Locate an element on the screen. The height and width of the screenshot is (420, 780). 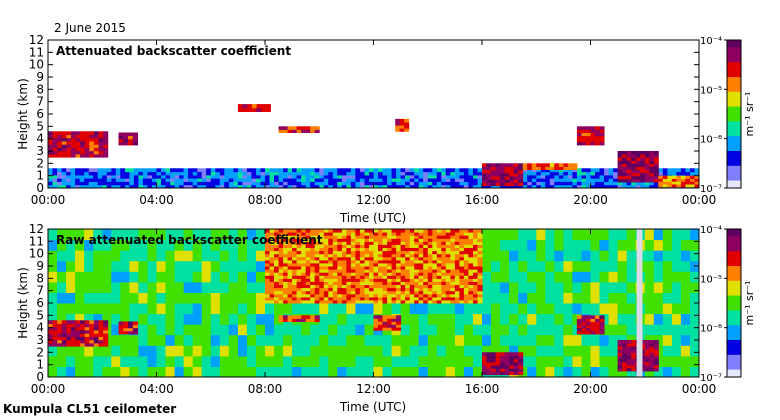
y-tick-label: 10 is located at coordinates (36, 65).